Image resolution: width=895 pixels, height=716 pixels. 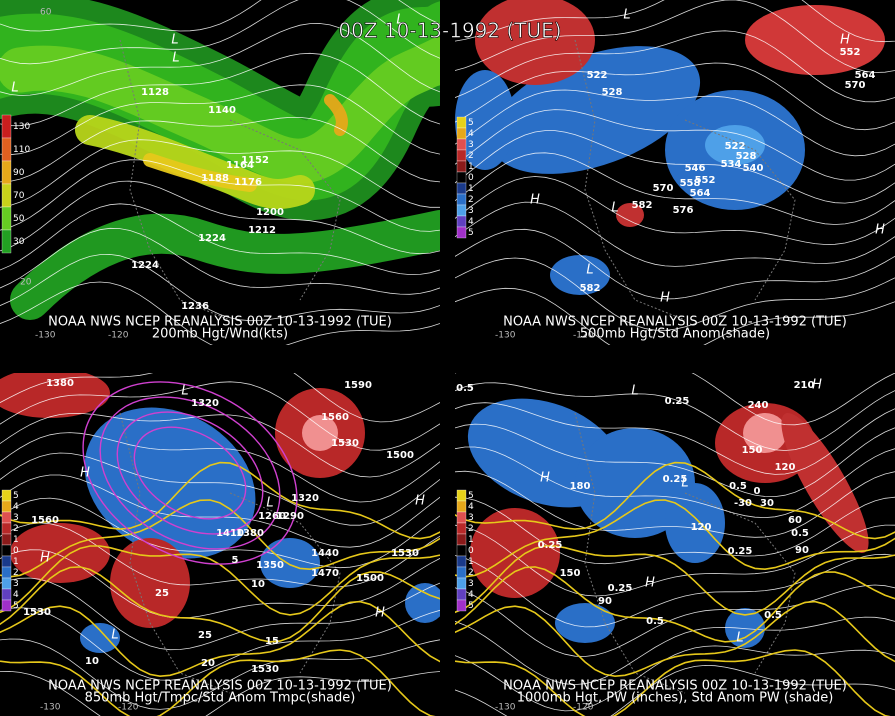 What do you see at coordinates (471, 496) in the screenshot?
I see `legend-label: 5` at bounding box center [471, 496].